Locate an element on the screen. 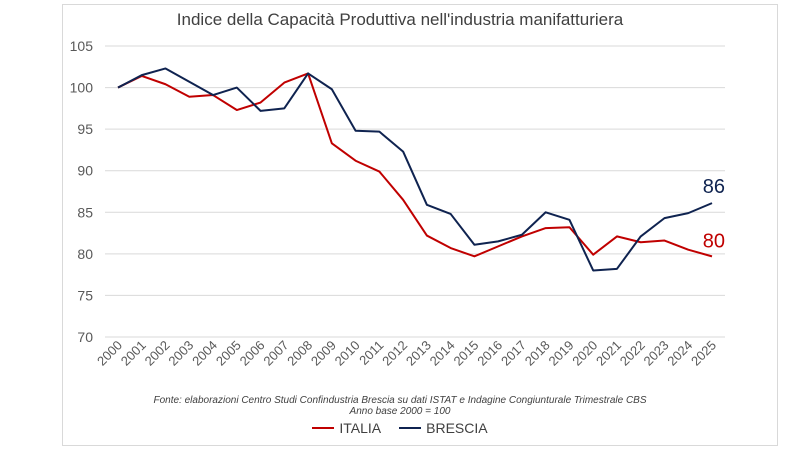 This screenshot has height=450, width=800. end-label-brescia: 86 is located at coordinates (714, 187).